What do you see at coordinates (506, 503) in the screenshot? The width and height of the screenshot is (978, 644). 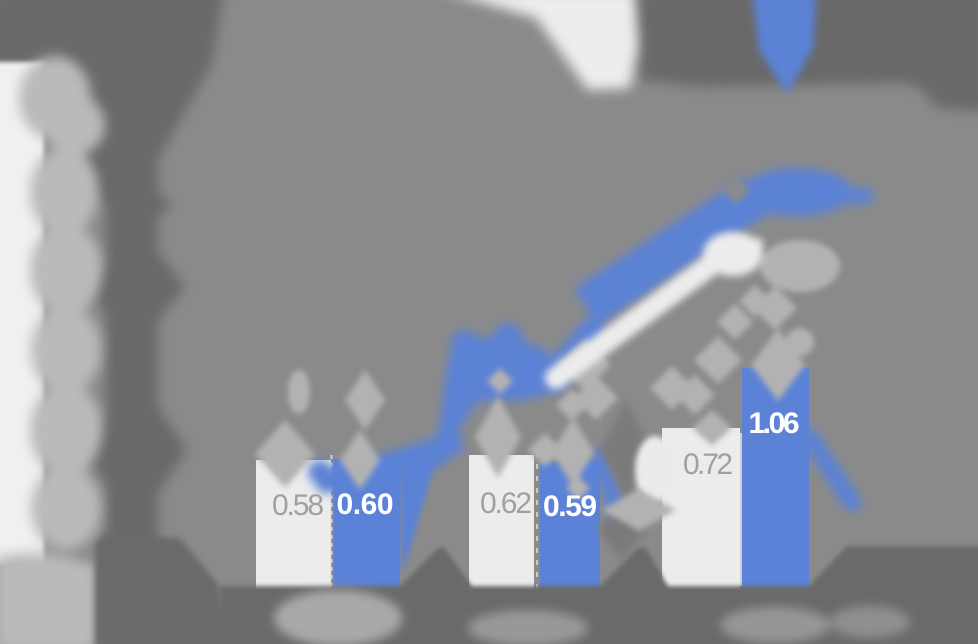 I see `svg-text: 0.62` at bounding box center [506, 503].